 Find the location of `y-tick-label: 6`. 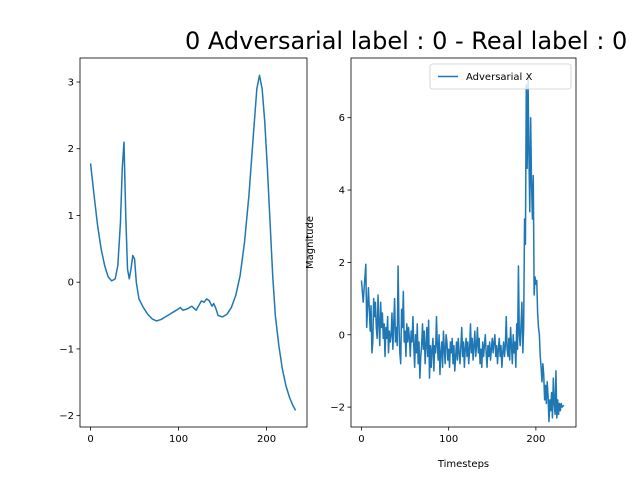

y-tick-label: 6 is located at coordinates (342, 118).